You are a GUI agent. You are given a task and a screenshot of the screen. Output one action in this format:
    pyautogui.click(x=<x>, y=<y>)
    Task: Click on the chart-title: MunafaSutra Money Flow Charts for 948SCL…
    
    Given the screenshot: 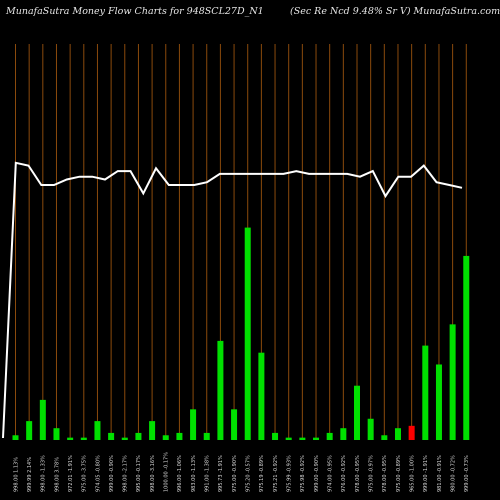 What is the action you would take?
    pyautogui.click(x=135, y=11)
    